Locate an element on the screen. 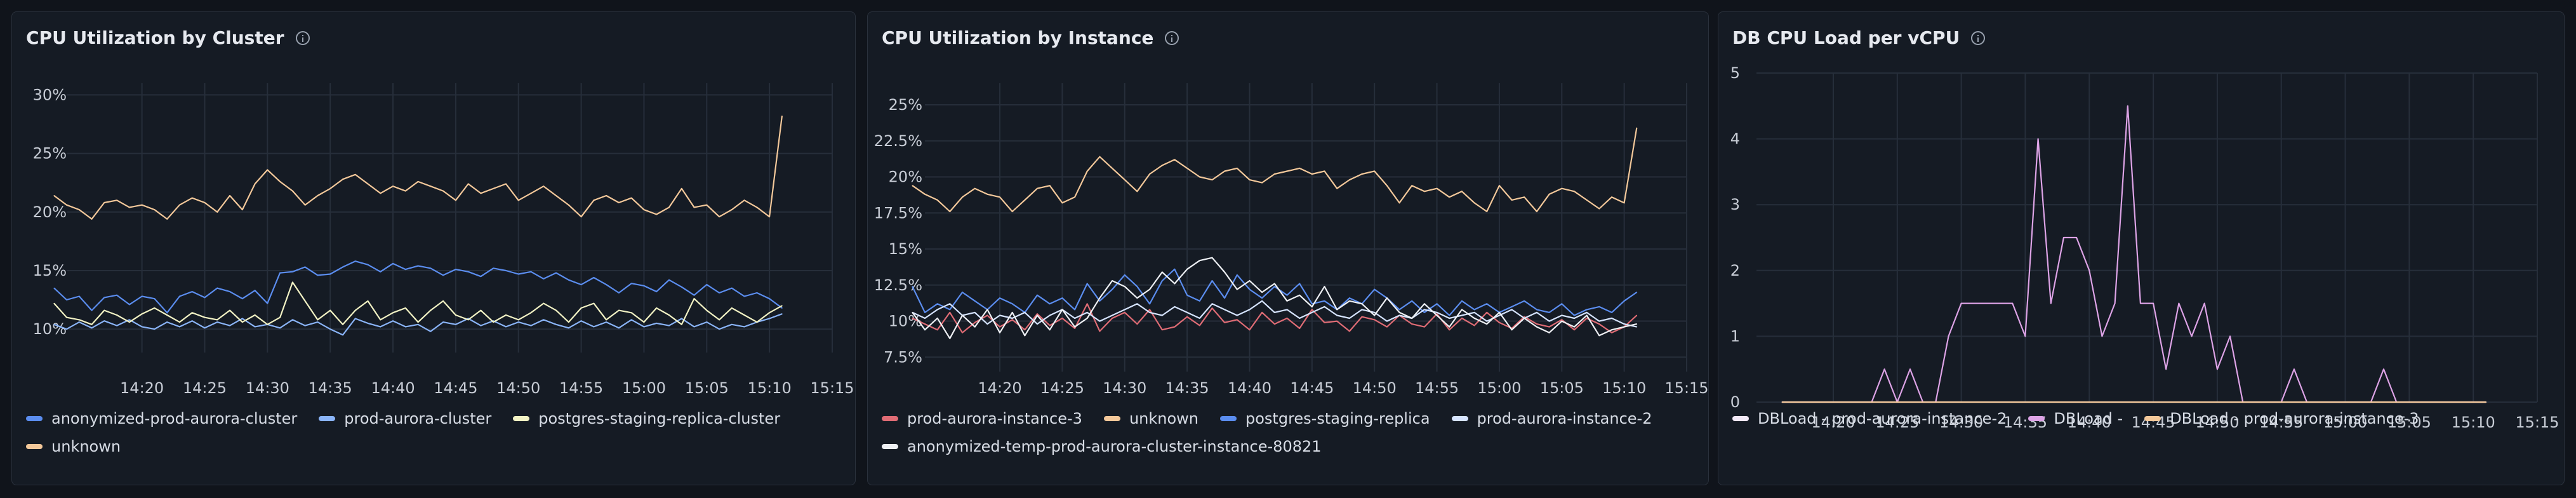  x-tick-label: 15:00 is located at coordinates (1499, 388).